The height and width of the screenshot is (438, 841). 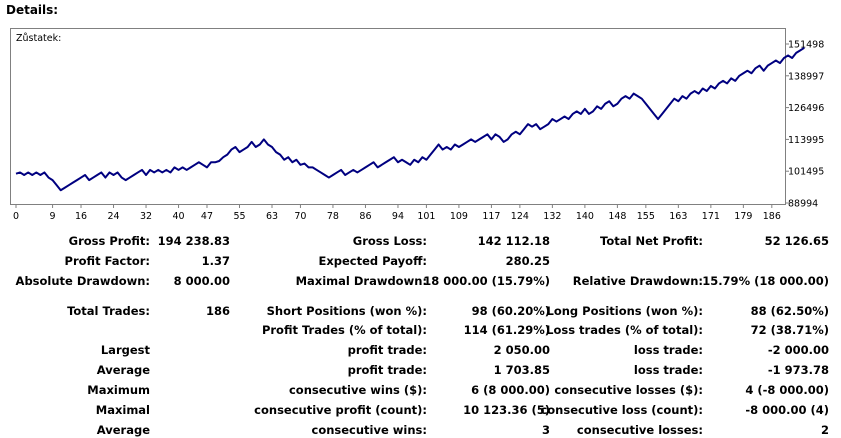 What do you see at coordinates (617, 216) in the screenshot?
I see `x-tick-label: 148` at bounding box center [617, 216].